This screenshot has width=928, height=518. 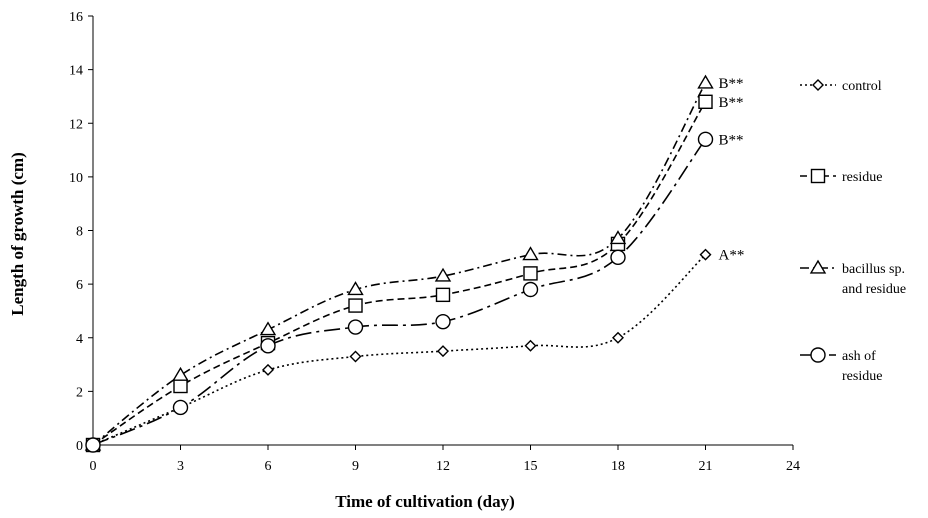 What do you see at coordinates (93, 466) in the screenshot?
I see `x-tick-label: 0` at bounding box center [93, 466].